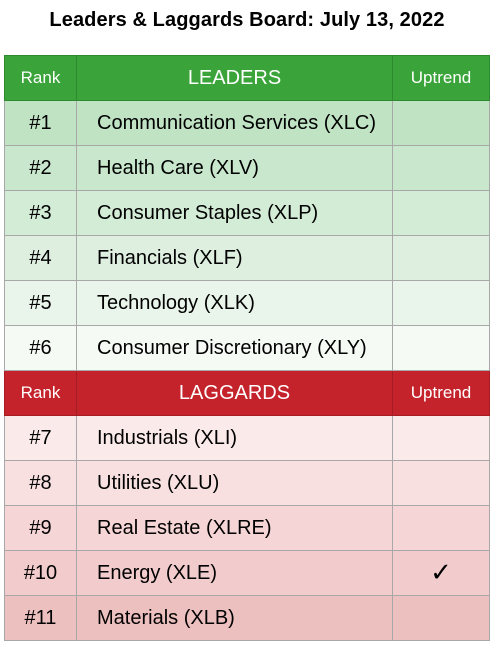 The image size is (494, 645). Describe the element at coordinates (40, 348) in the screenshot. I see `rank-cell: #6` at that location.